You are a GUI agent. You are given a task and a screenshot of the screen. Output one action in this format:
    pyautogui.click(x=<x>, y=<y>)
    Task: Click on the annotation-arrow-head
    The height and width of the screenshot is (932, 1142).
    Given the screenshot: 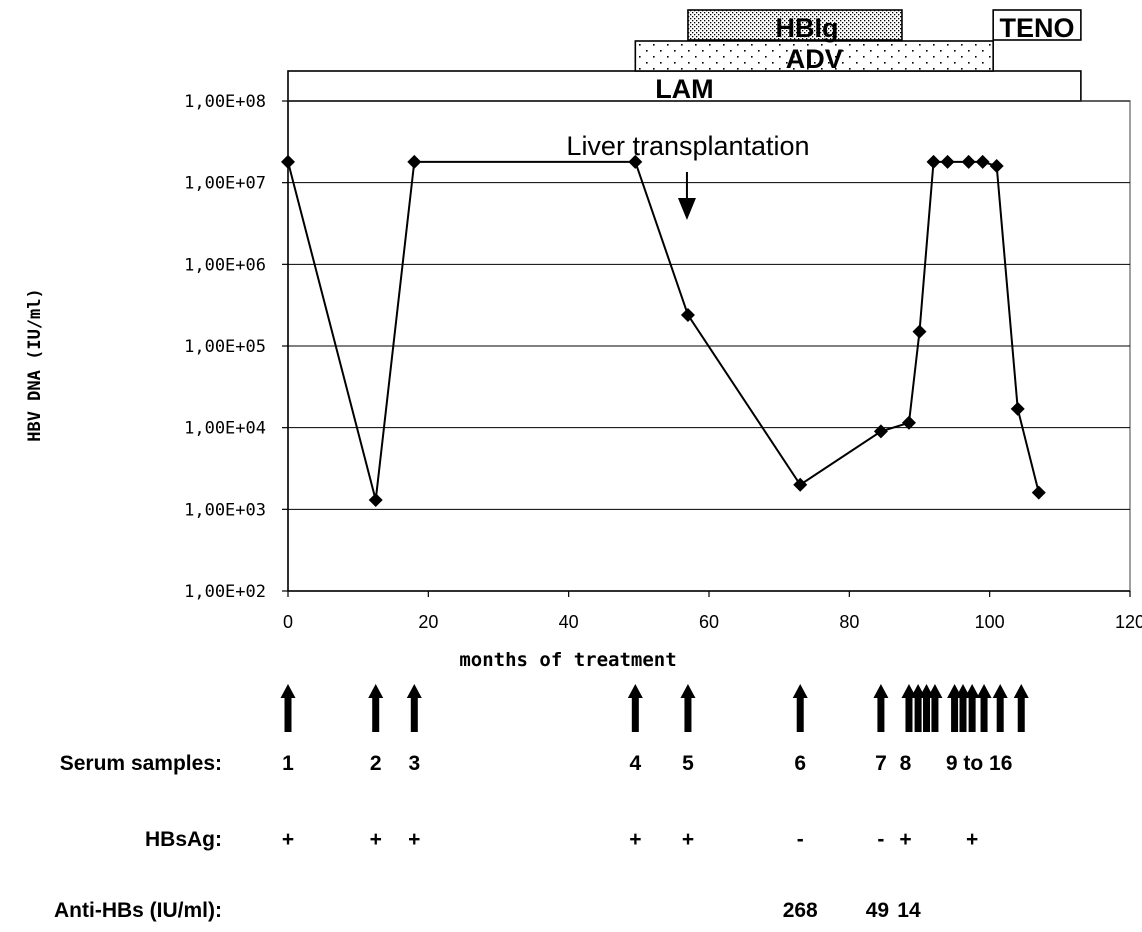 What is the action you would take?
    pyautogui.click(x=686, y=209)
    